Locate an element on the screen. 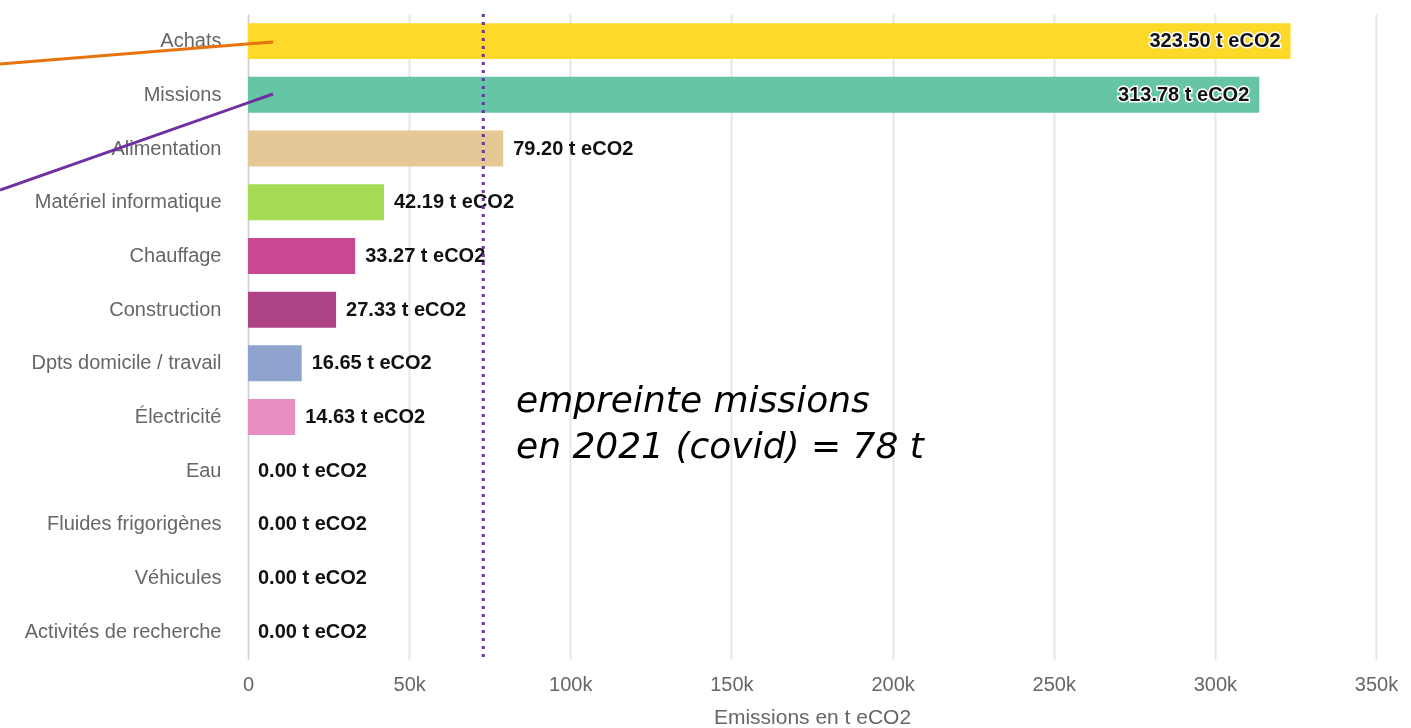 The width and height of the screenshot is (1411, 728). x-tick-label: 0 is located at coordinates (248, 683).